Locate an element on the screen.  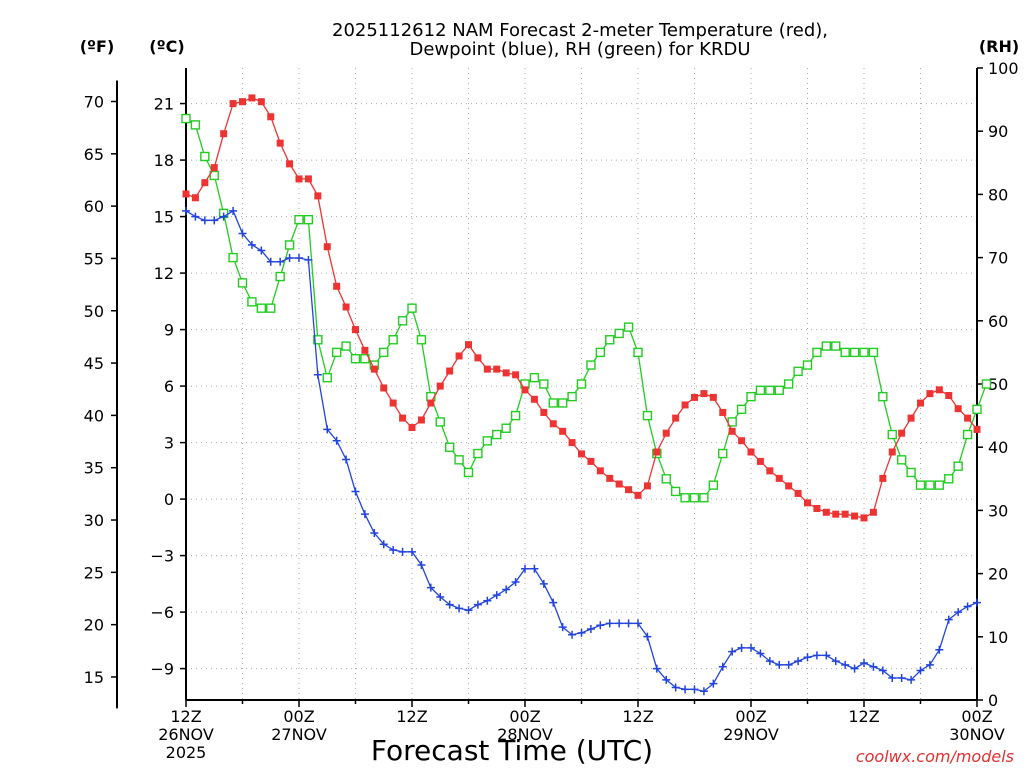
rh-axis-label: (RH) is located at coordinates (999, 46).